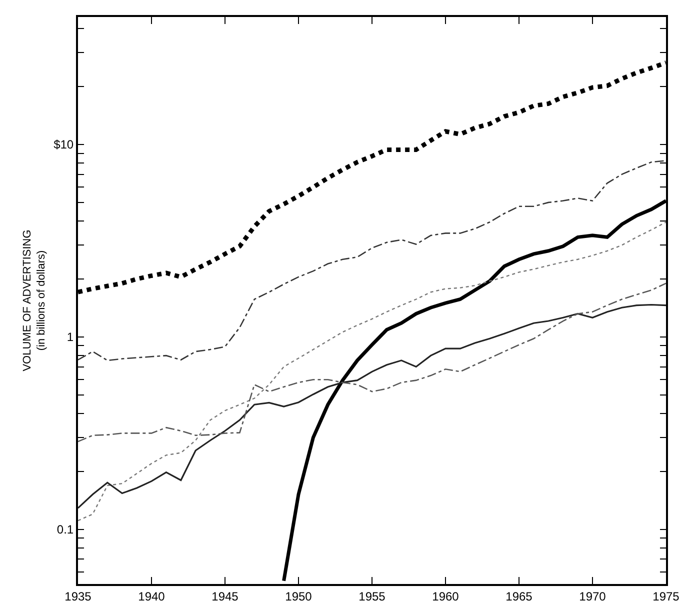  What do you see at coordinates (372, 596) in the screenshot?
I see `x-tick-label: 1955` at bounding box center [372, 596].